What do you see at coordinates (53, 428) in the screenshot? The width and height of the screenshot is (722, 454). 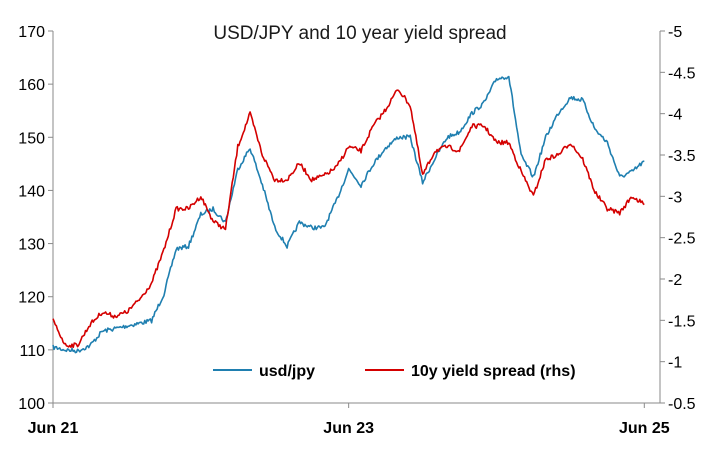 I see `x-tick-label: Jun 21` at bounding box center [53, 428].